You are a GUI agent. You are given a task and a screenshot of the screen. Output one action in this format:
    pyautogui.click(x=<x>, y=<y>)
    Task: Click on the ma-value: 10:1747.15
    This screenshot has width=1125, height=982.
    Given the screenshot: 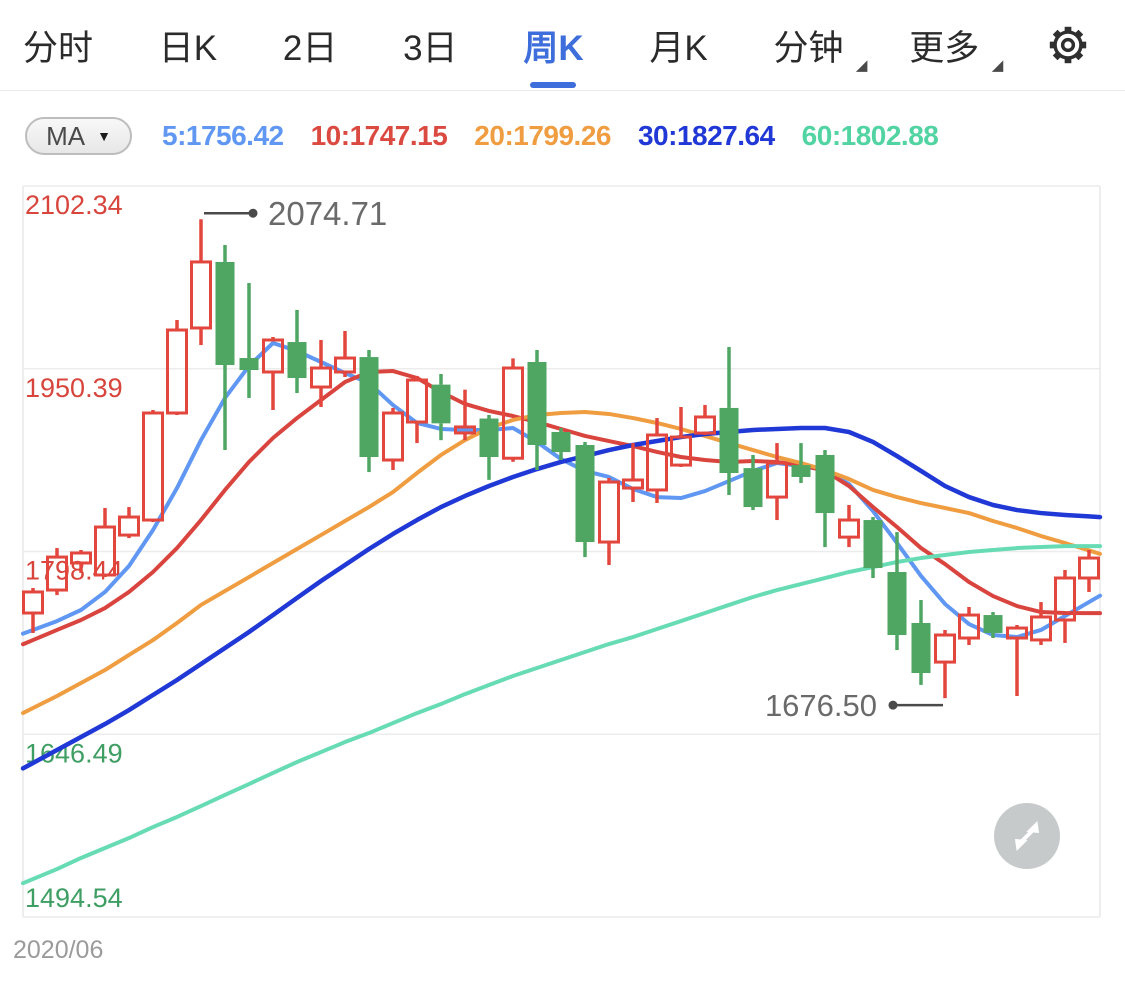 What is the action you would take?
    pyautogui.click(x=379, y=135)
    